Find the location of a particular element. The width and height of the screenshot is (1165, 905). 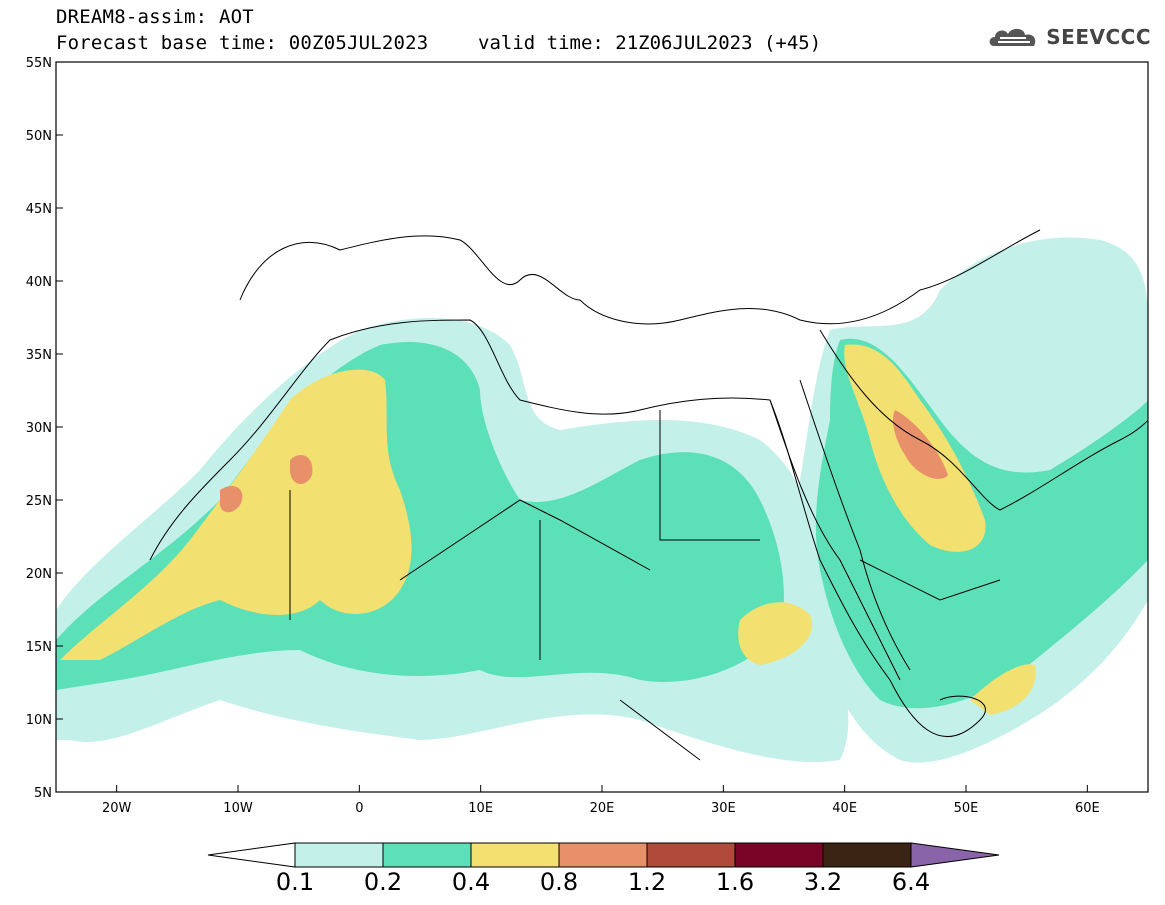

lat-label: 45N is located at coordinates (39, 209).